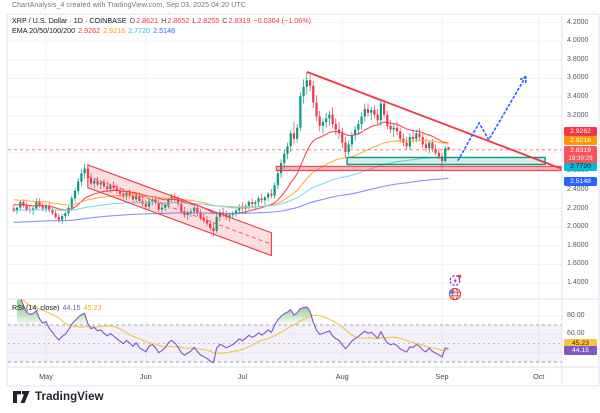  I want to click on rsi-pane, so click(285, 331).